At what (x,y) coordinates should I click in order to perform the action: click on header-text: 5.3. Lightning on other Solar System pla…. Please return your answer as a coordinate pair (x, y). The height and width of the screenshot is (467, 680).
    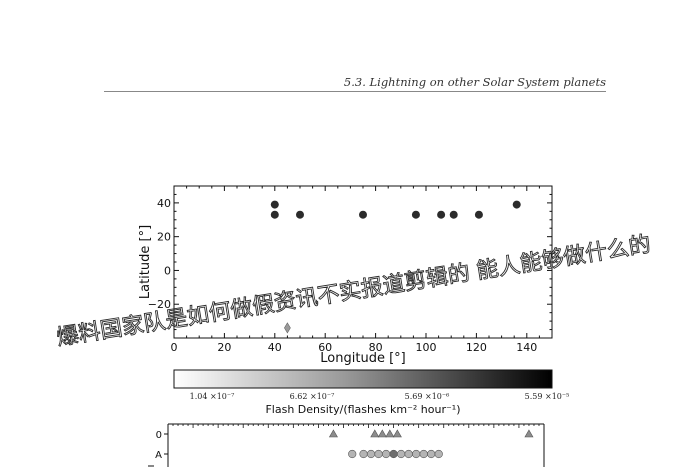
    Looking at the image, I should click on (474, 82).